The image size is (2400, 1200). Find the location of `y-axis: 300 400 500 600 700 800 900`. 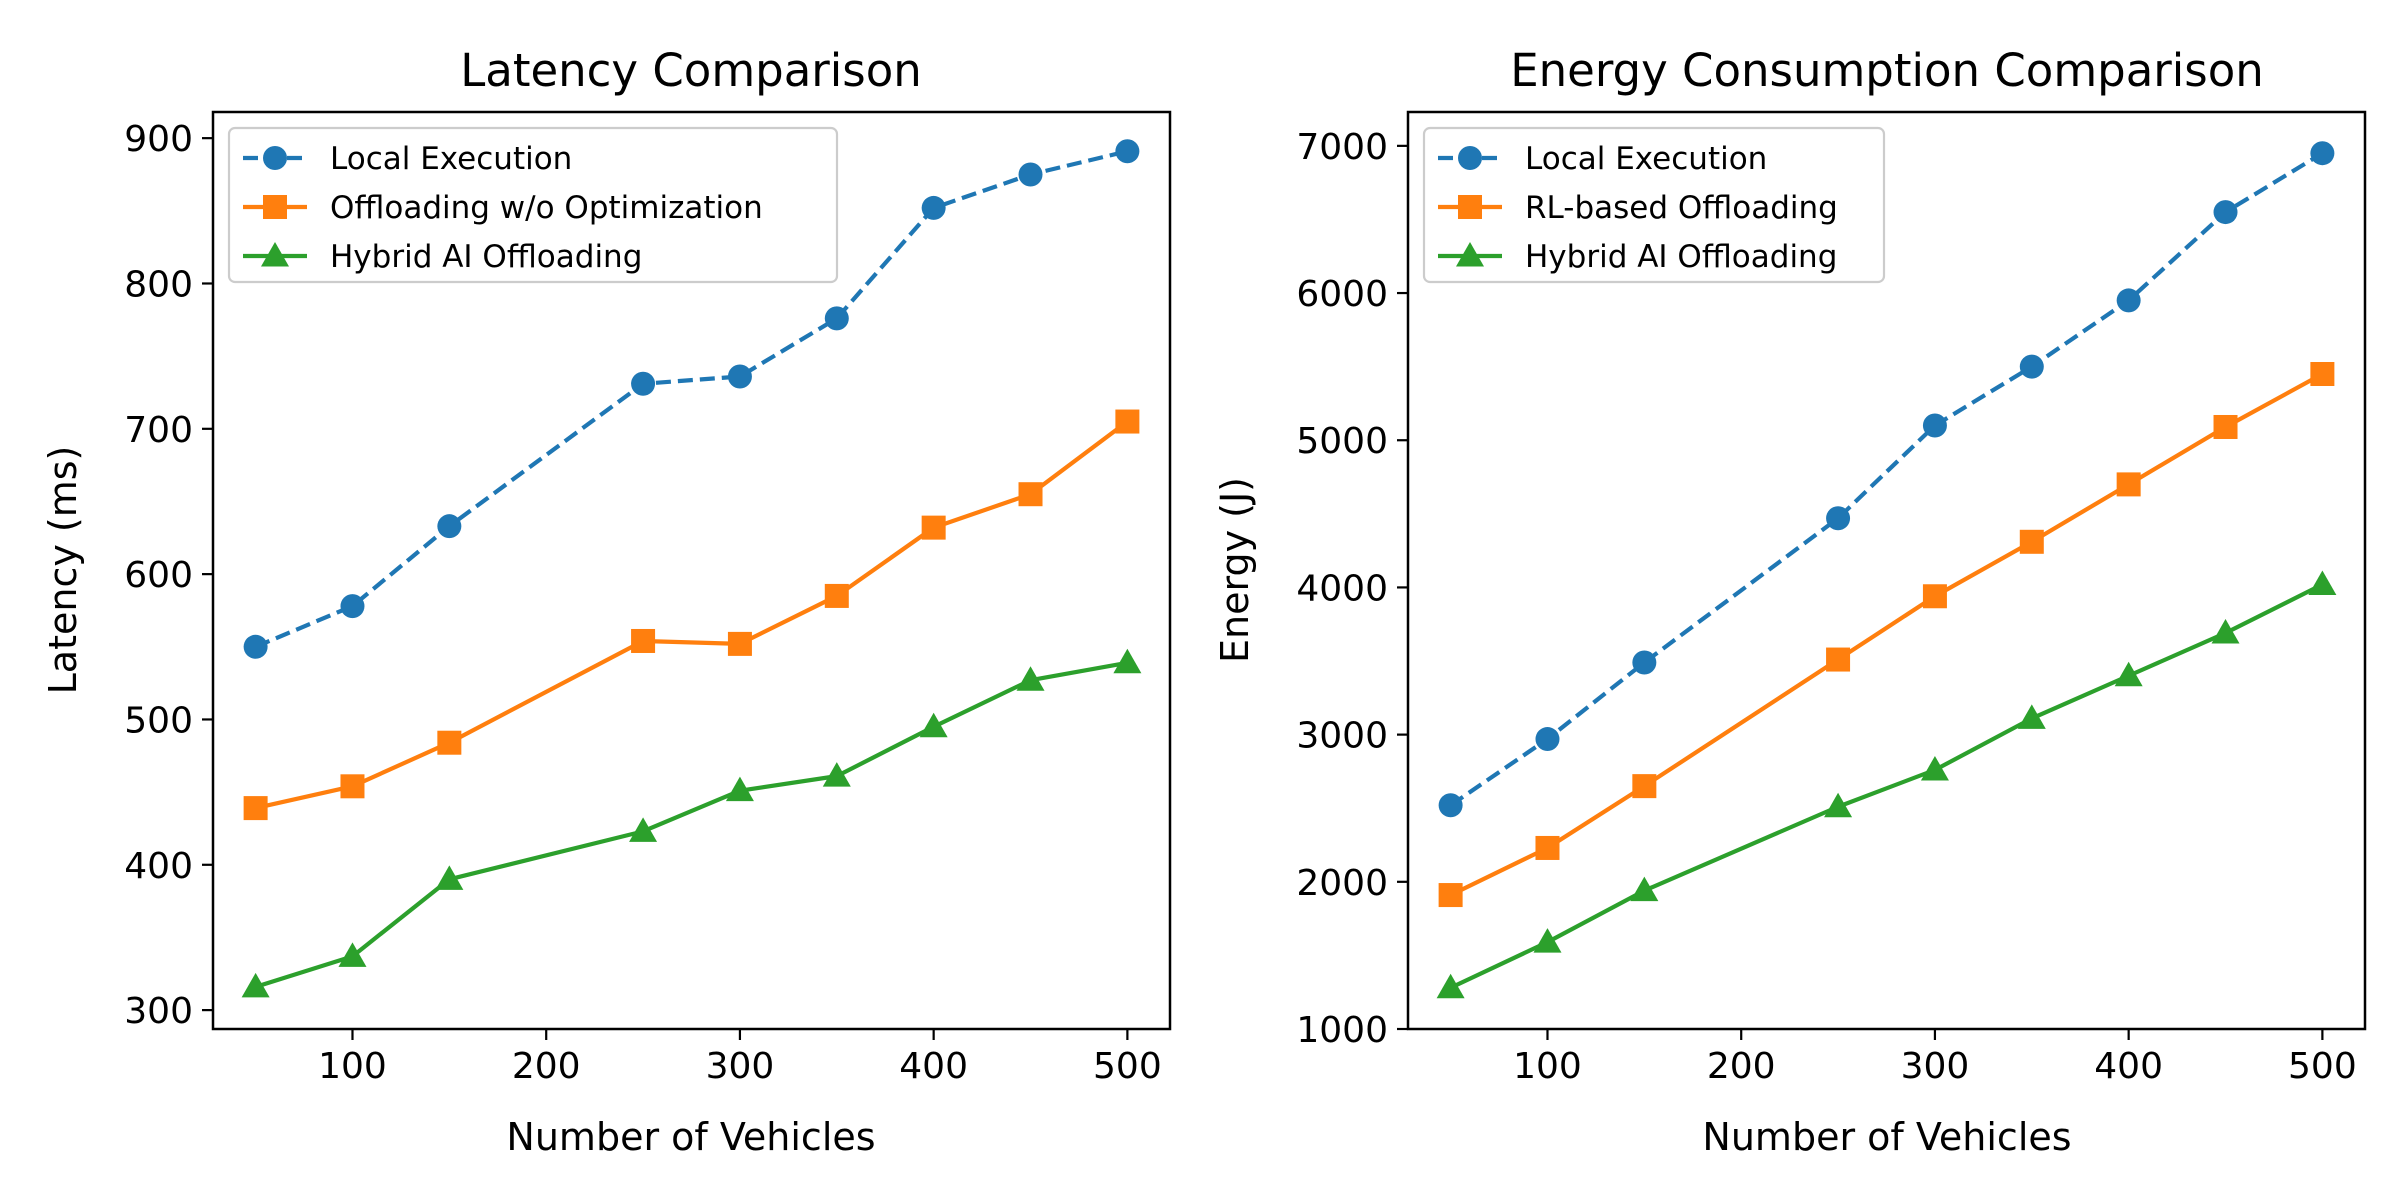

y-axis: 300 400 500 600 700 800 900 is located at coordinates (168, 575).